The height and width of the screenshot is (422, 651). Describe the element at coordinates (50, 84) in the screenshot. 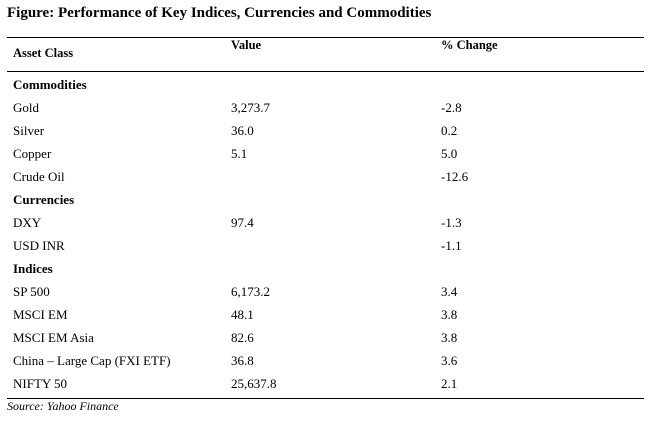

I see `section-commodities: Commodities` at that location.